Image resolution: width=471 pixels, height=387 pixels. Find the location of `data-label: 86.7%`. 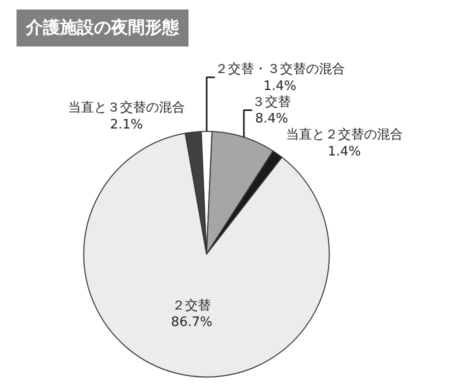

data-label: 86.7% is located at coordinates (191, 322).